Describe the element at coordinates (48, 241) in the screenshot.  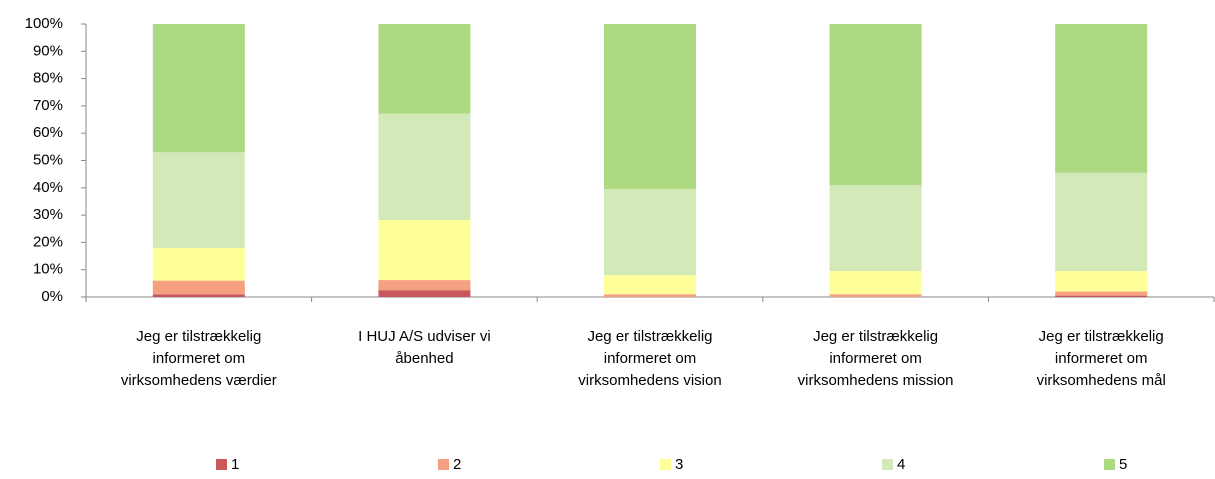
I see `y-tick-label: 20%` at that location.